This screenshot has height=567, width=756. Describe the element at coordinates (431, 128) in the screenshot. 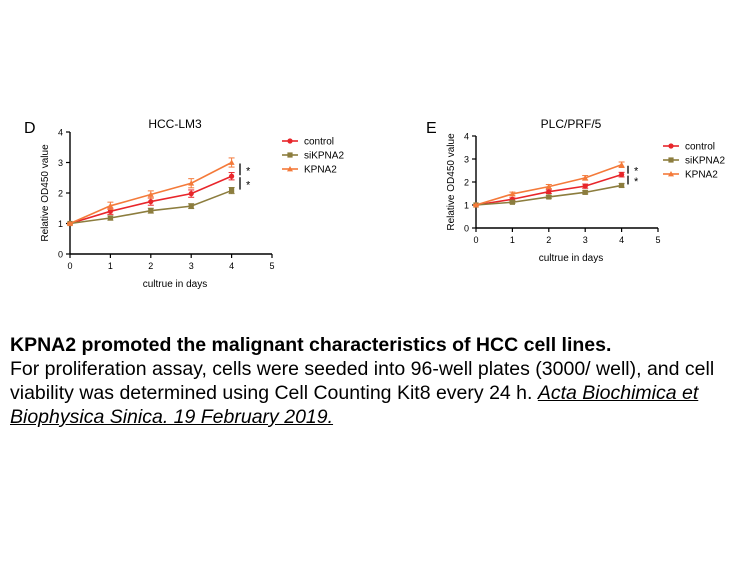

I see `panel-label: E` at that location.